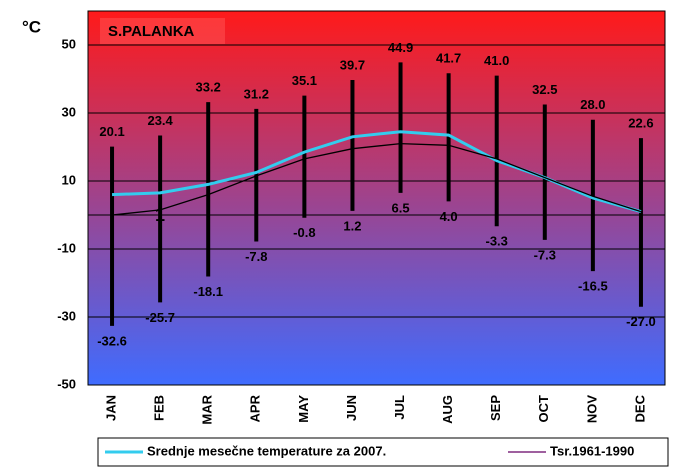  Describe the element at coordinates (160, 317) in the screenshot. I see `min-label: -25.7` at that location.